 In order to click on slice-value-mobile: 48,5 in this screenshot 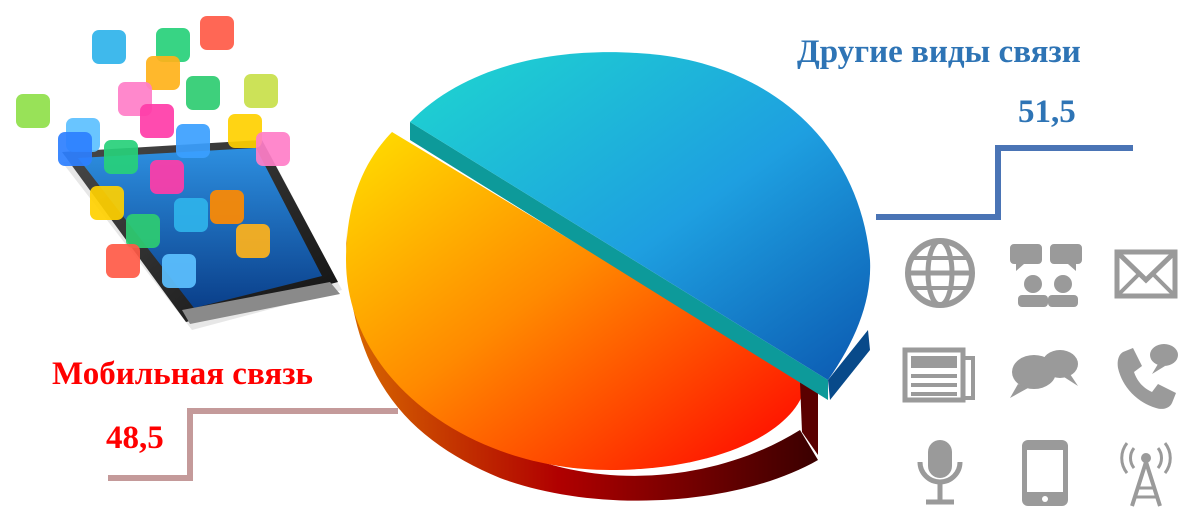, I will do `click(135, 438)`.